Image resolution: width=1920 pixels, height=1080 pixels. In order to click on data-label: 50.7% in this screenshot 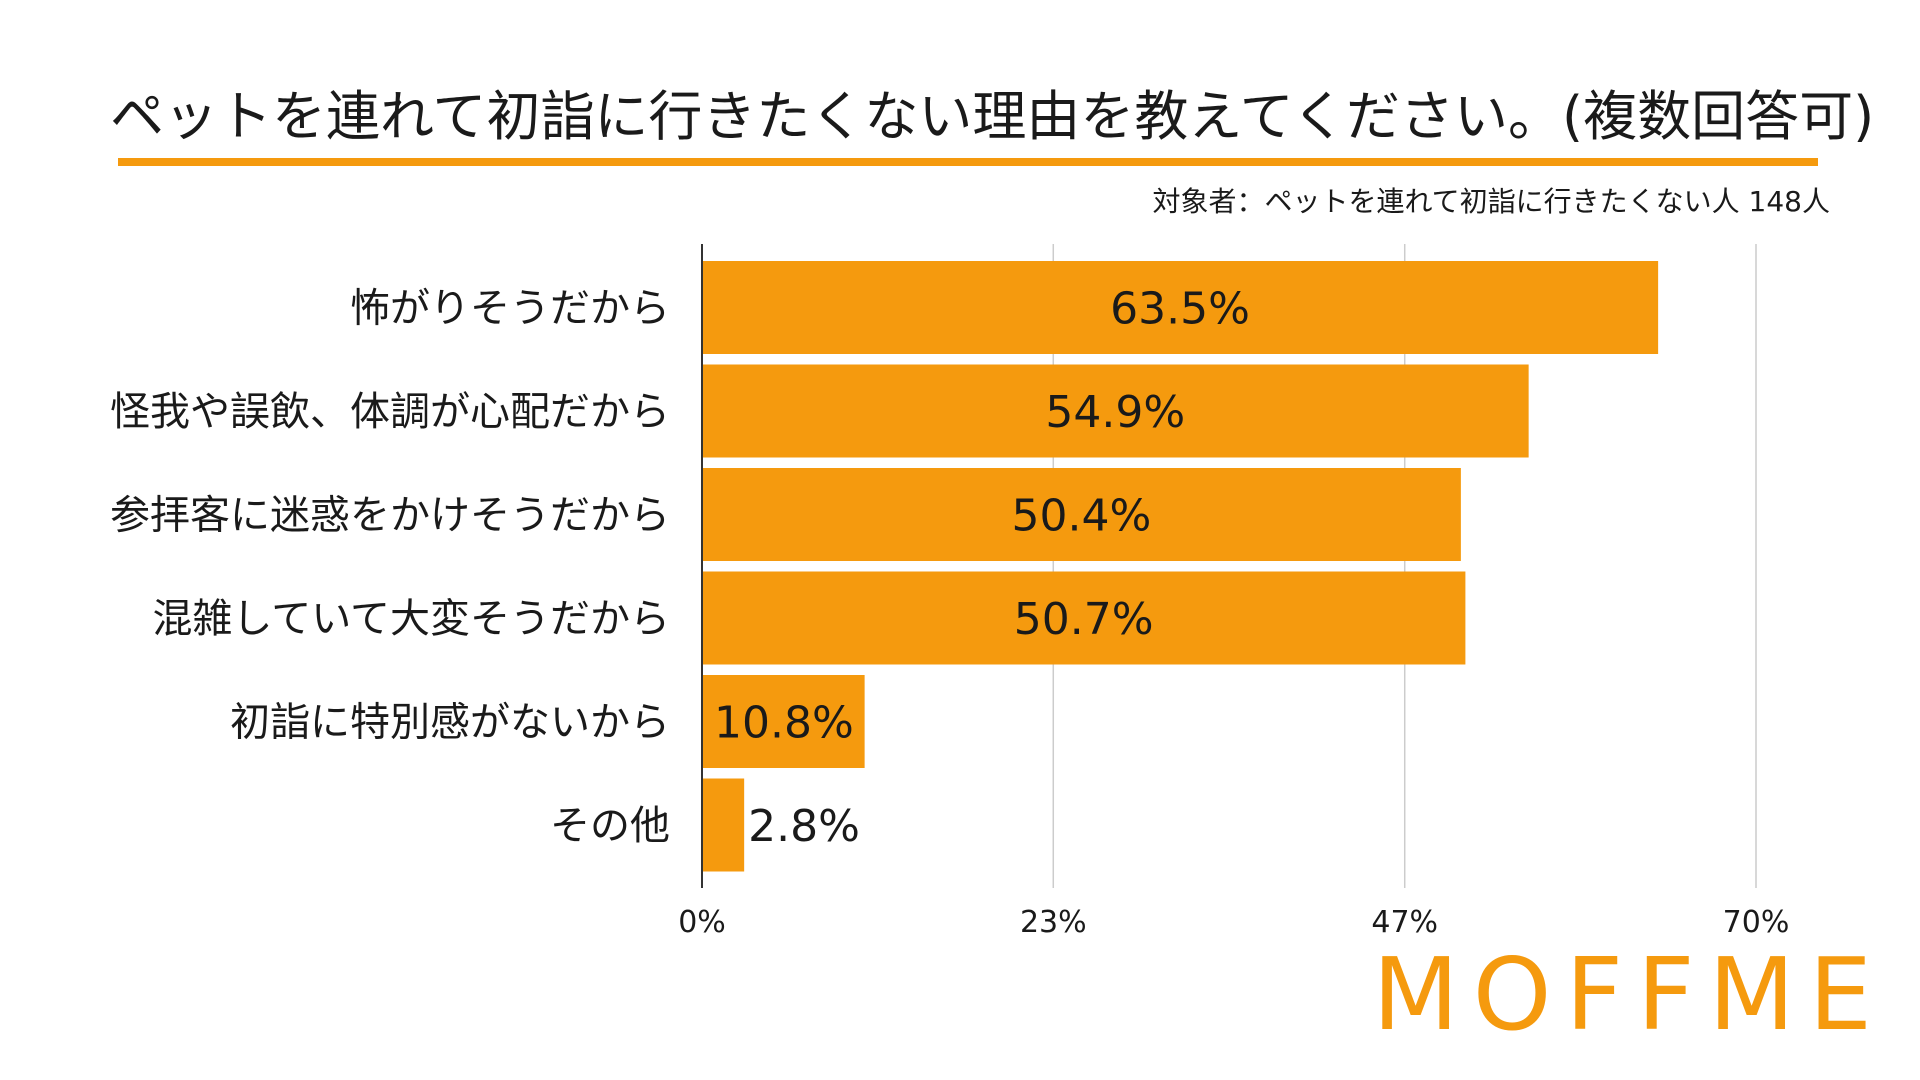, I will do `click(1084, 619)`.